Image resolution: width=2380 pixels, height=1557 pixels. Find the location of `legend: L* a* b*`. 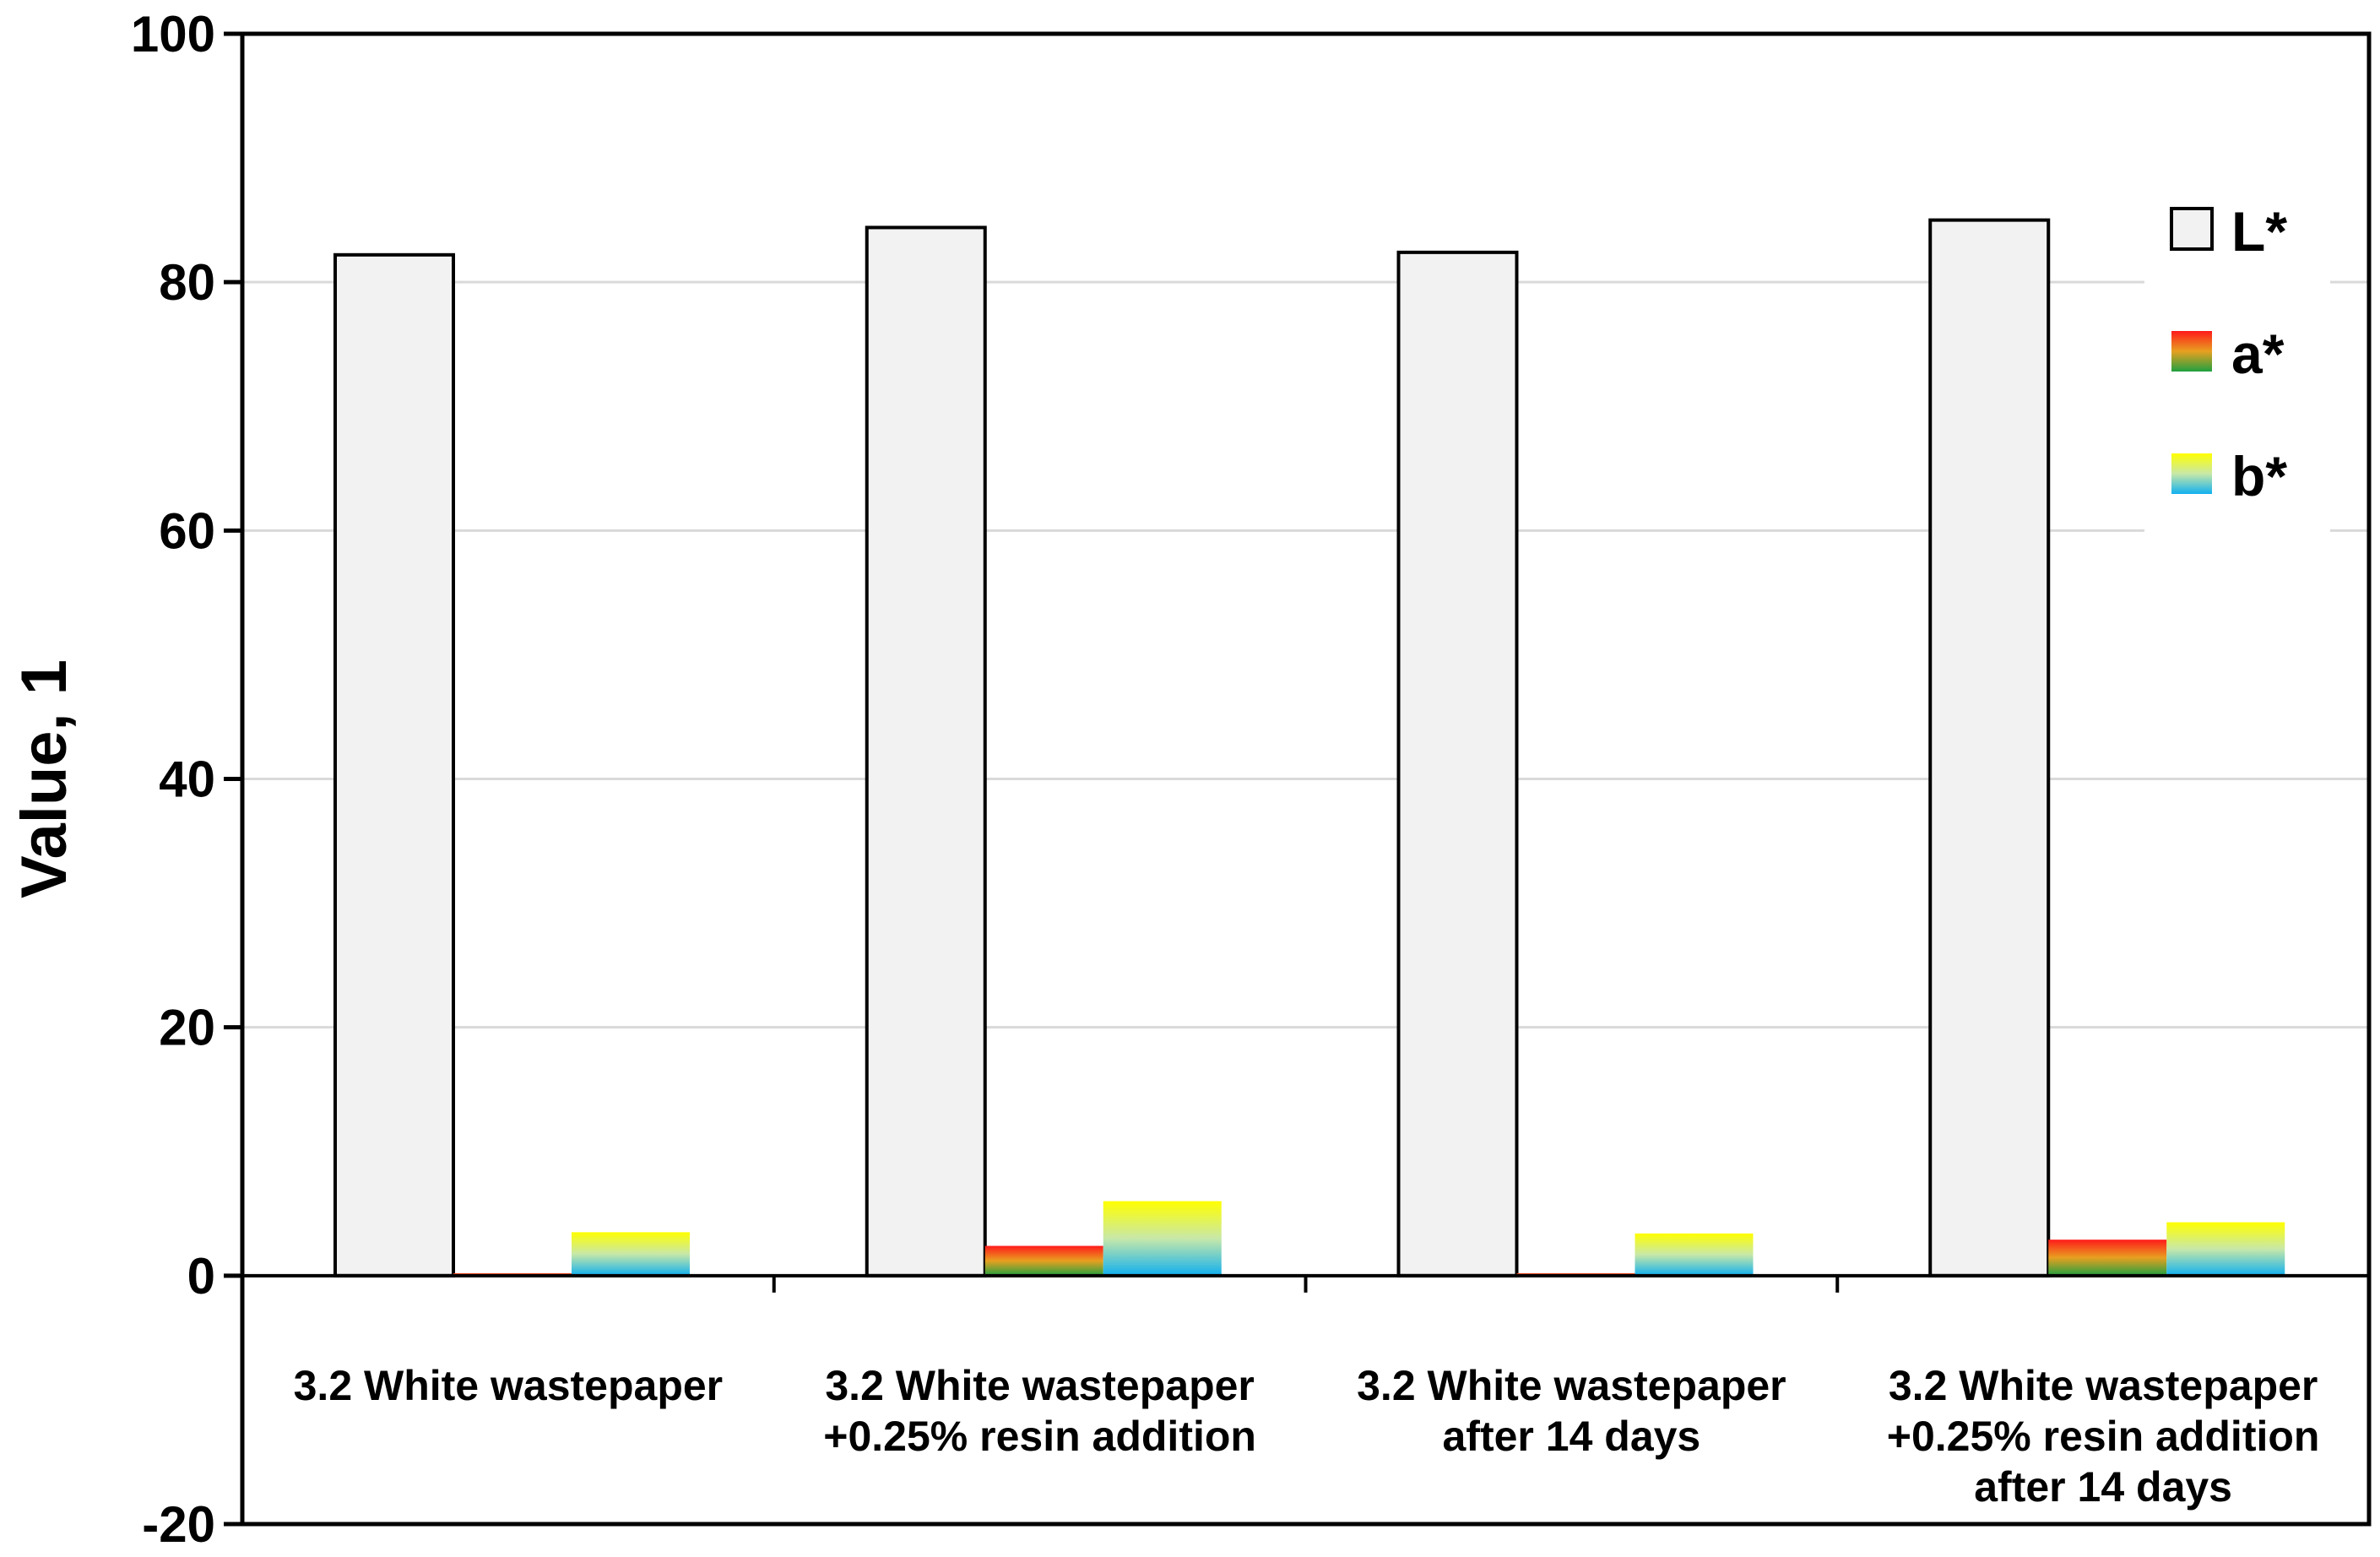

legend: L* a* b* is located at coordinates (2237, 359).